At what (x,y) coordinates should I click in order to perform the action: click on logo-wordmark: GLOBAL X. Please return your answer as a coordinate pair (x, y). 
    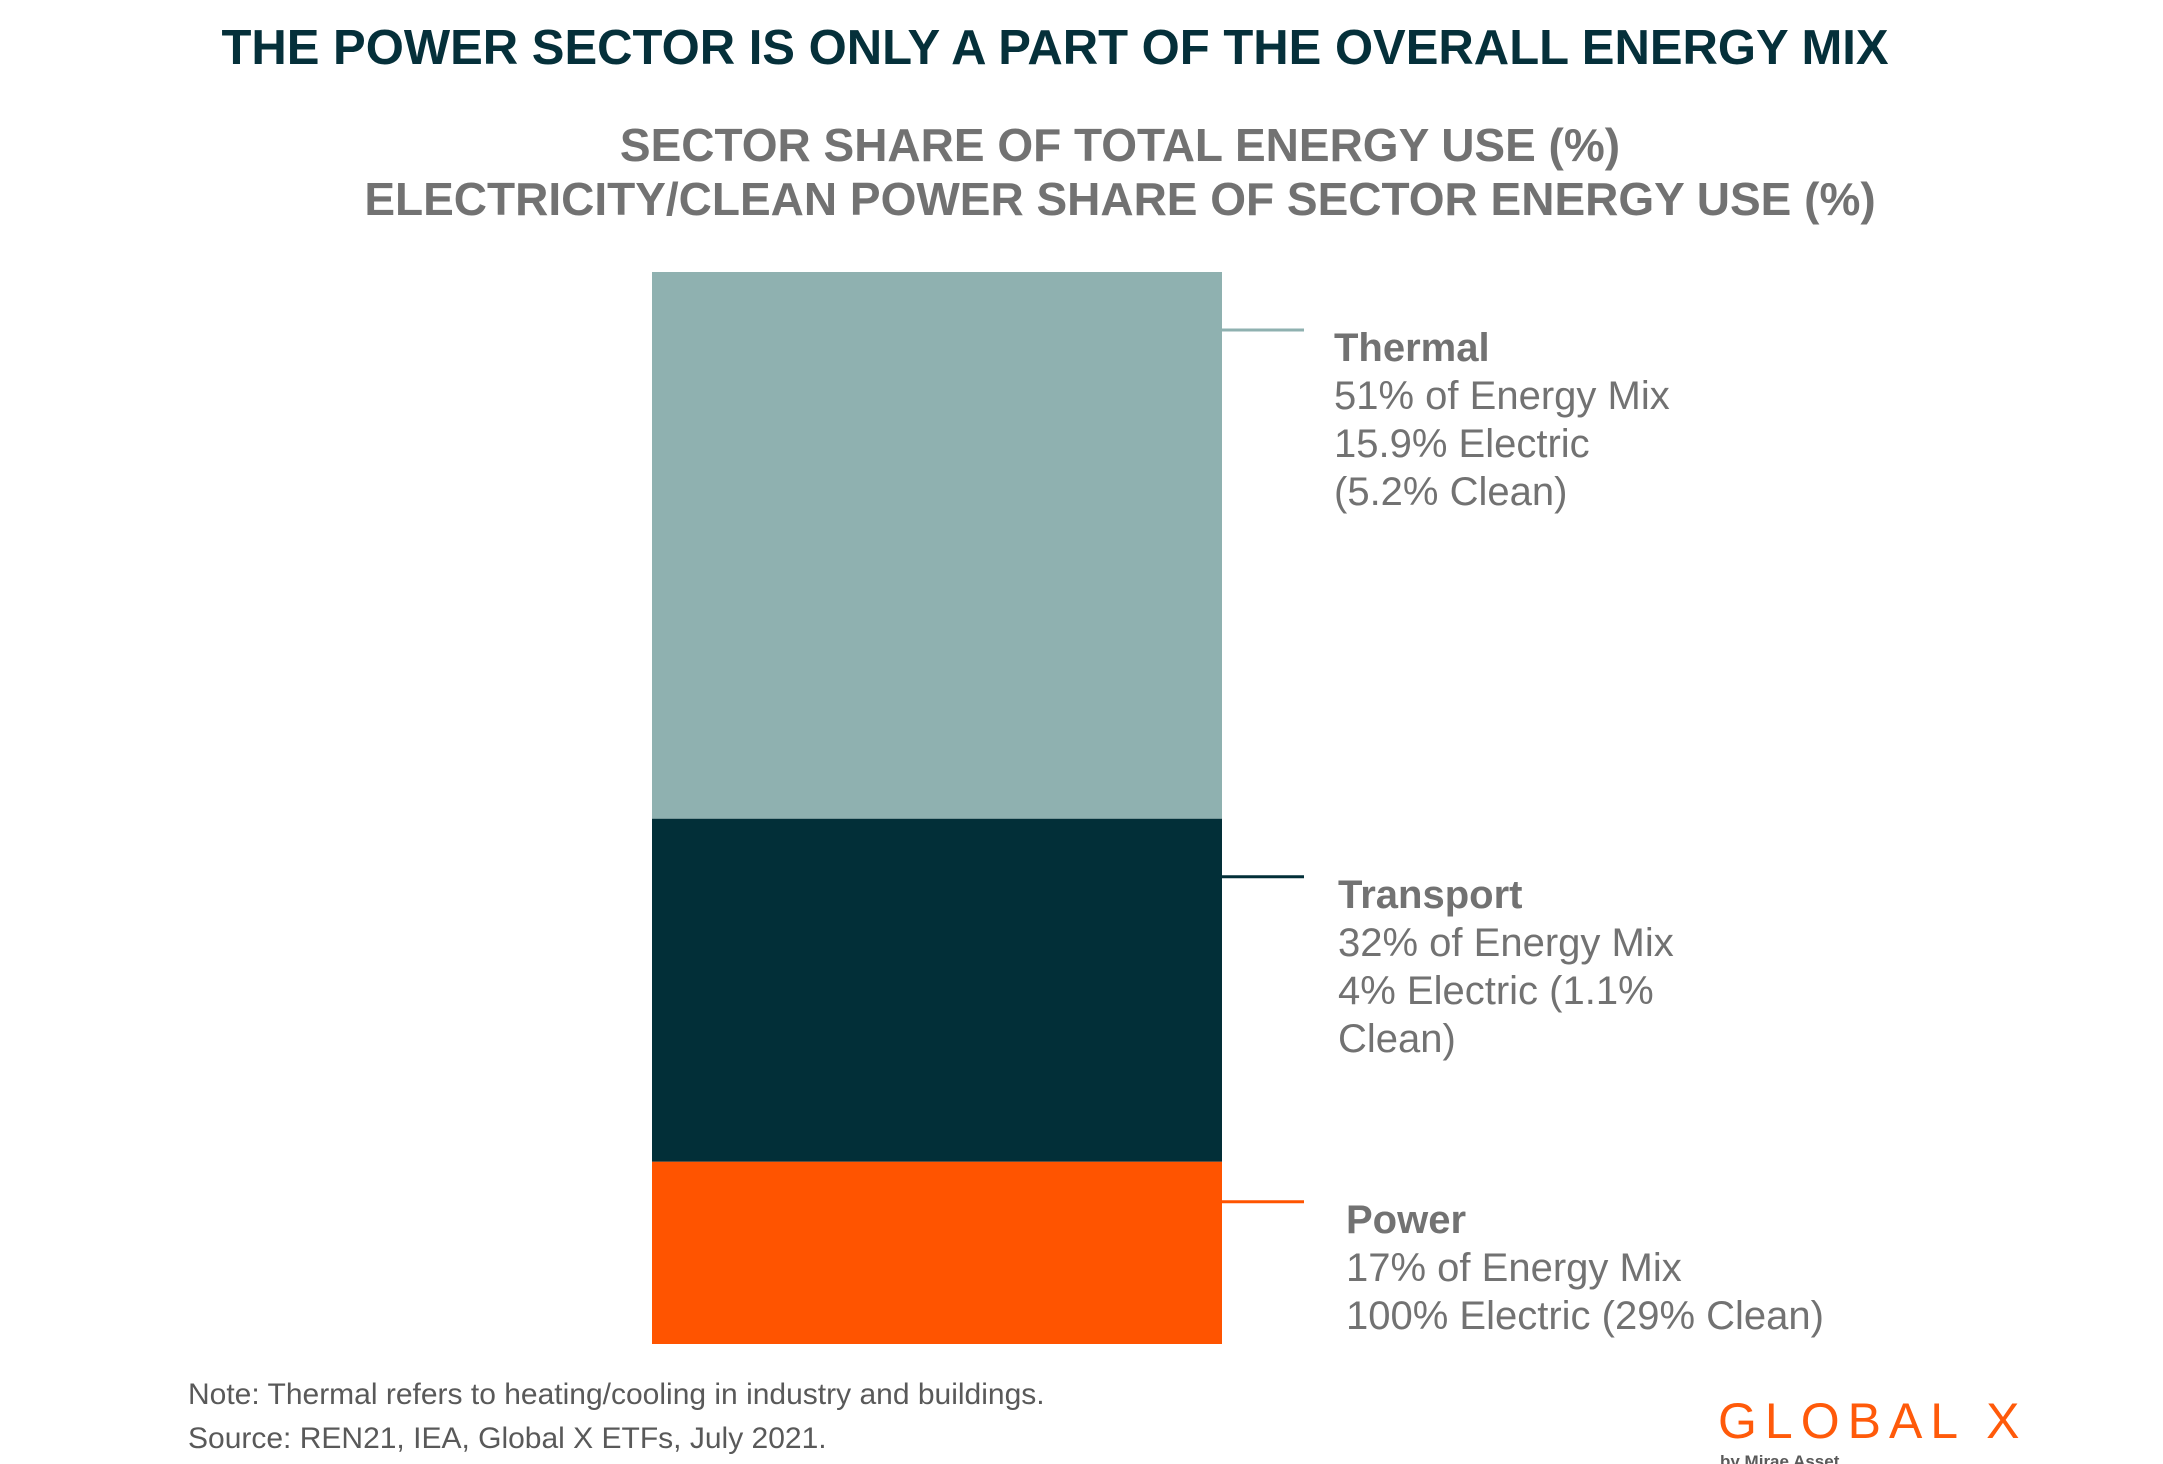
    Looking at the image, I should click on (1873, 1421).